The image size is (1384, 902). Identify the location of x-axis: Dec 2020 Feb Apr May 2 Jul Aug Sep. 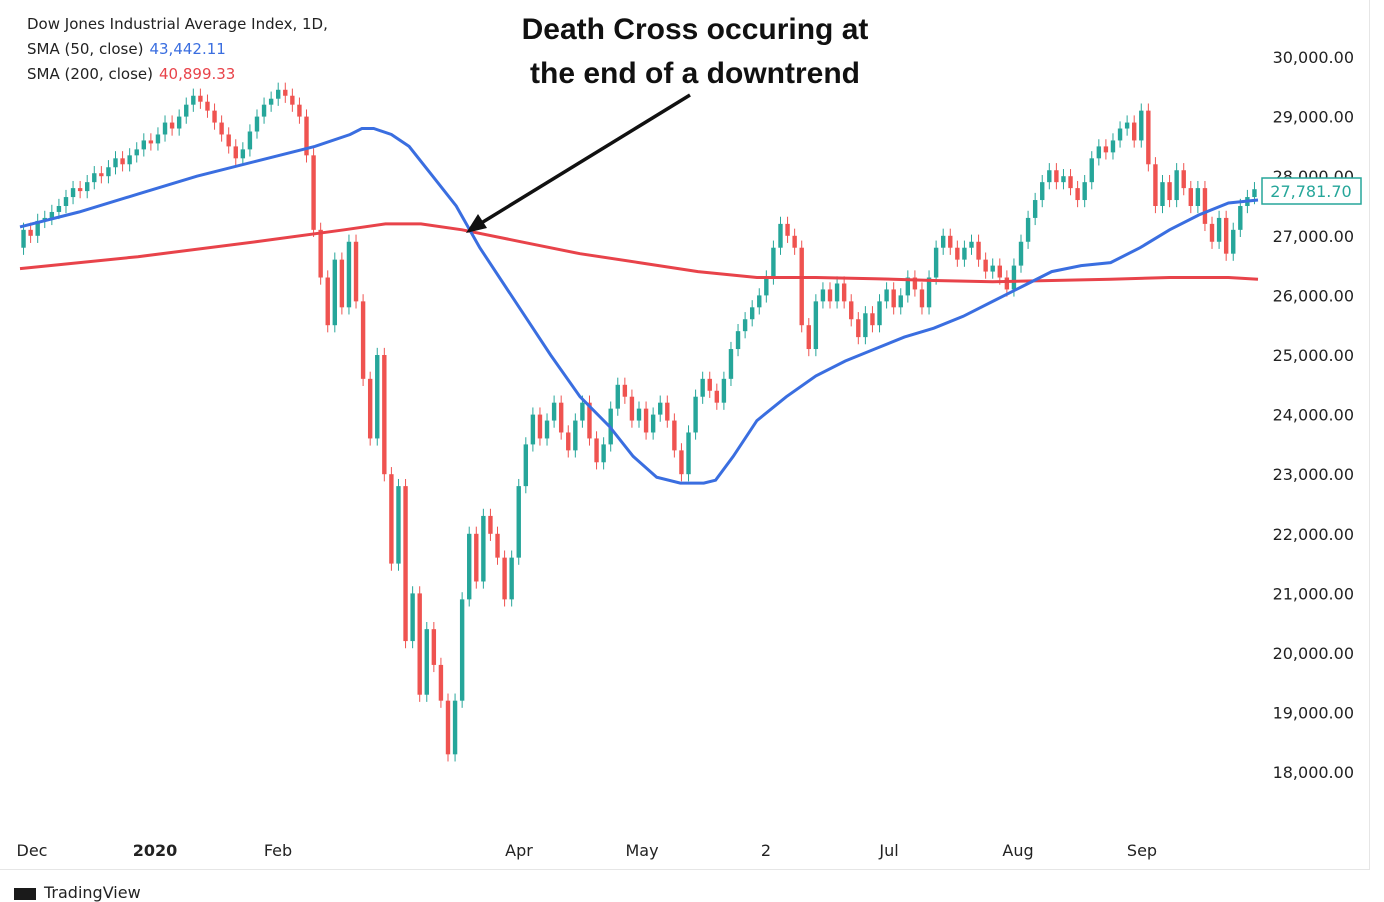
(587, 850).